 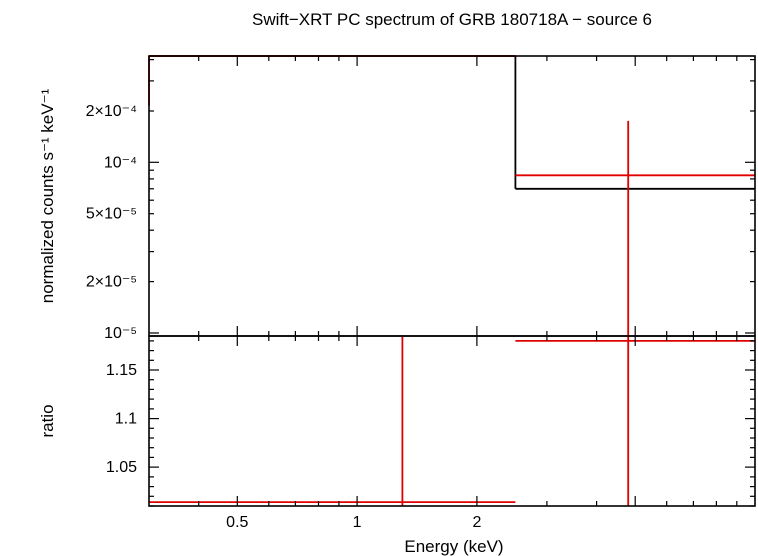 What do you see at coordinates (121, 370) in the screenshot?
I see `y-tick-label: 1.15` at bounding box center [121, 370].